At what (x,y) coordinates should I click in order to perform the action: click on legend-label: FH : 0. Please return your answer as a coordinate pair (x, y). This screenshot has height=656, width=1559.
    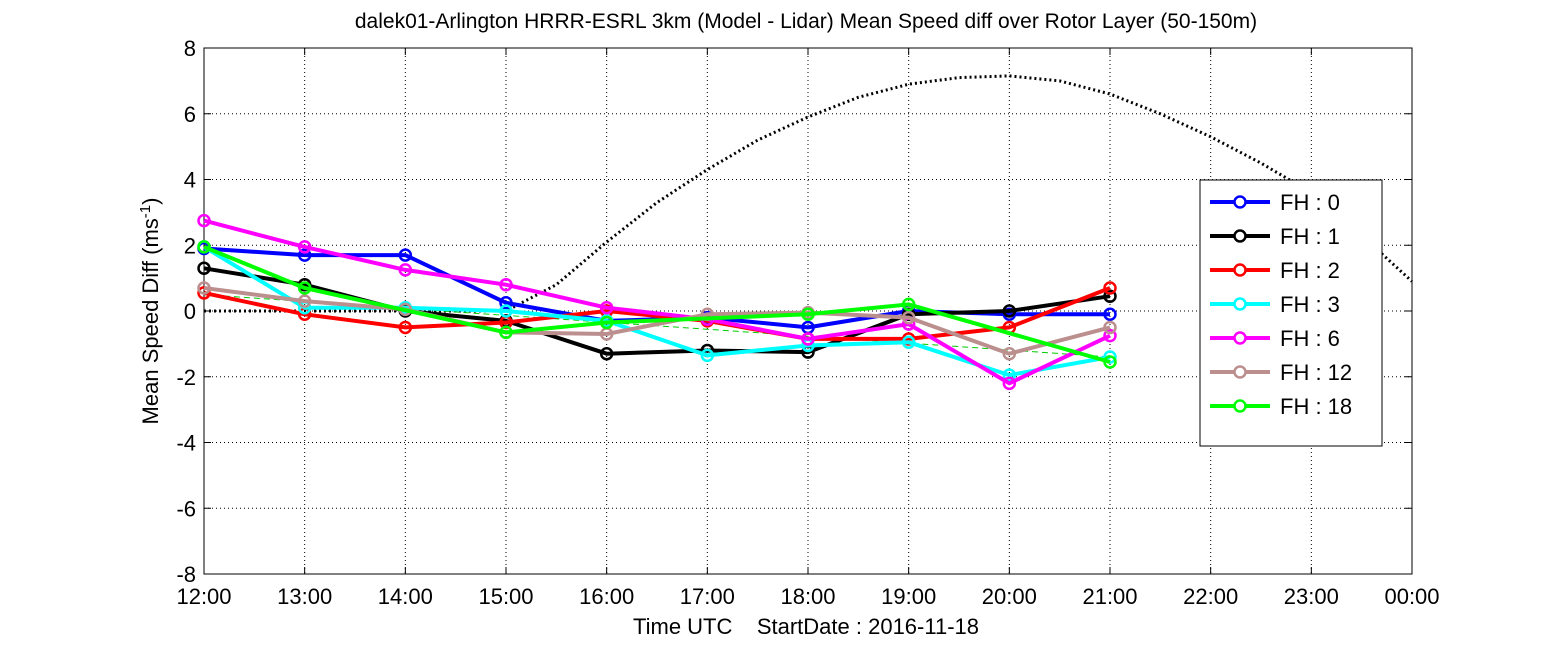
    Looking at the image, I should click on (1310, 202).